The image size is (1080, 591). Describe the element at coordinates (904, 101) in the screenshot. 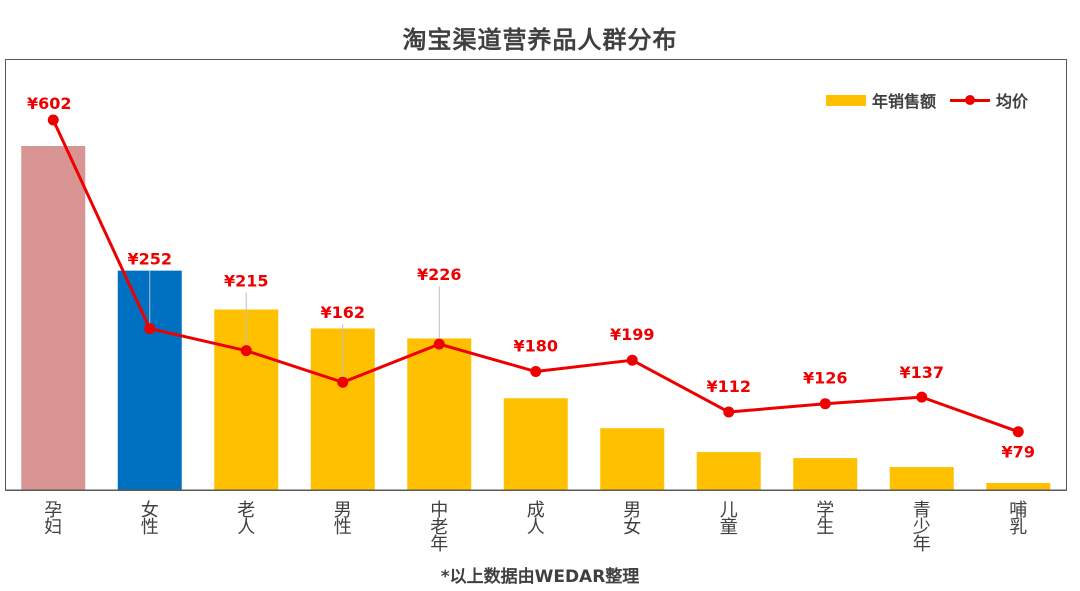

I see `legend-label-sales: 年销售额` at that location.